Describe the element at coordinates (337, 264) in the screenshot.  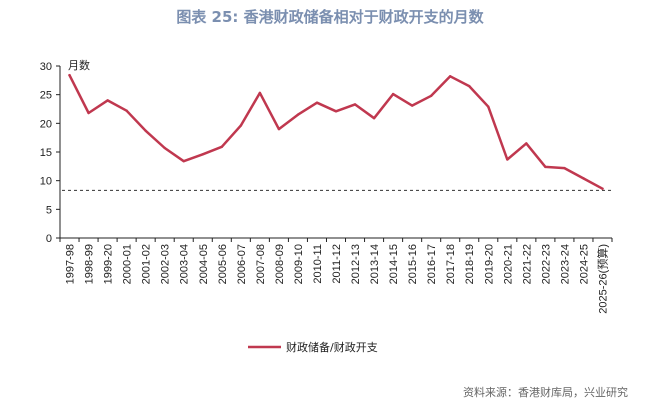
I see `x-tick-label: 2011-12` at that location.